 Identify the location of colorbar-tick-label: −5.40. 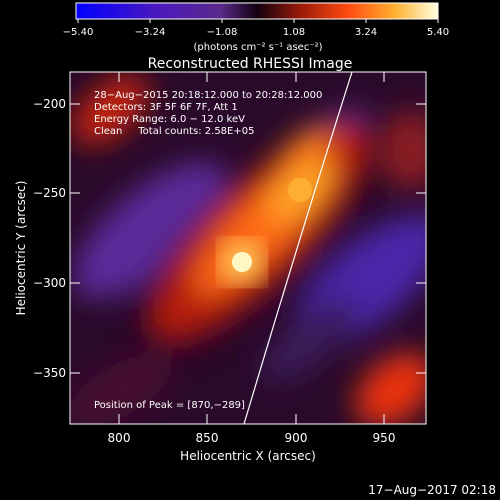
(78, 32).